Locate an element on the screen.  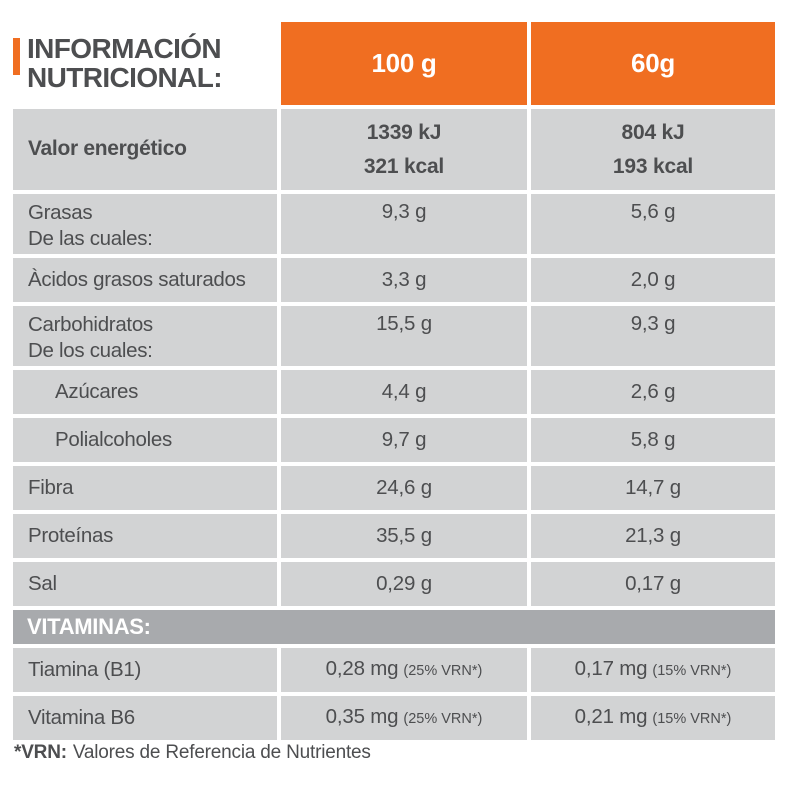
row-value-100g: 9,7 g is located at coordinates (404, 440).